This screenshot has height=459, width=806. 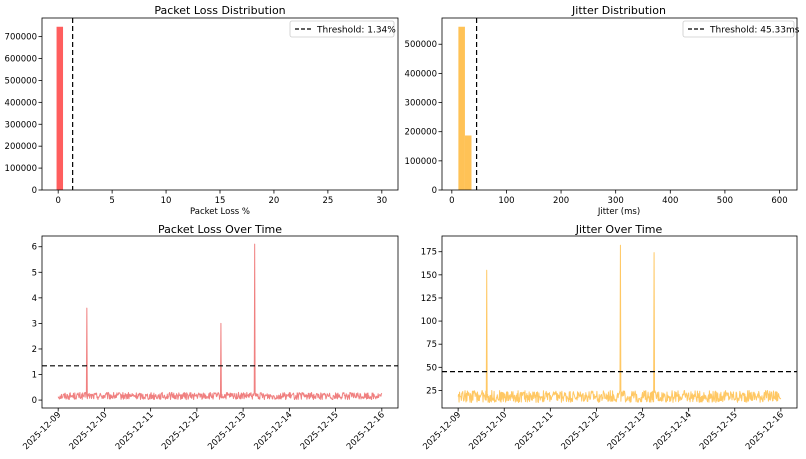 I want to click on jitter-hist-xlabel: Jitter (ms), so click(x=618, y=212).